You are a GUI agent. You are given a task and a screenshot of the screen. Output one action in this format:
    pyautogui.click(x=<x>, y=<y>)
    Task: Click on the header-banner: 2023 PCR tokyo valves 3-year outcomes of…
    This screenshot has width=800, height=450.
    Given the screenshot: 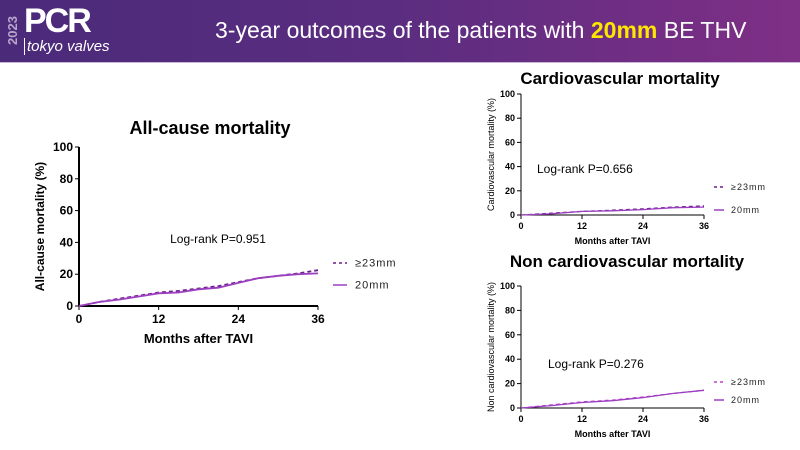 What is the action you would take?
    pyautogui.click(x=400, y=31)
    